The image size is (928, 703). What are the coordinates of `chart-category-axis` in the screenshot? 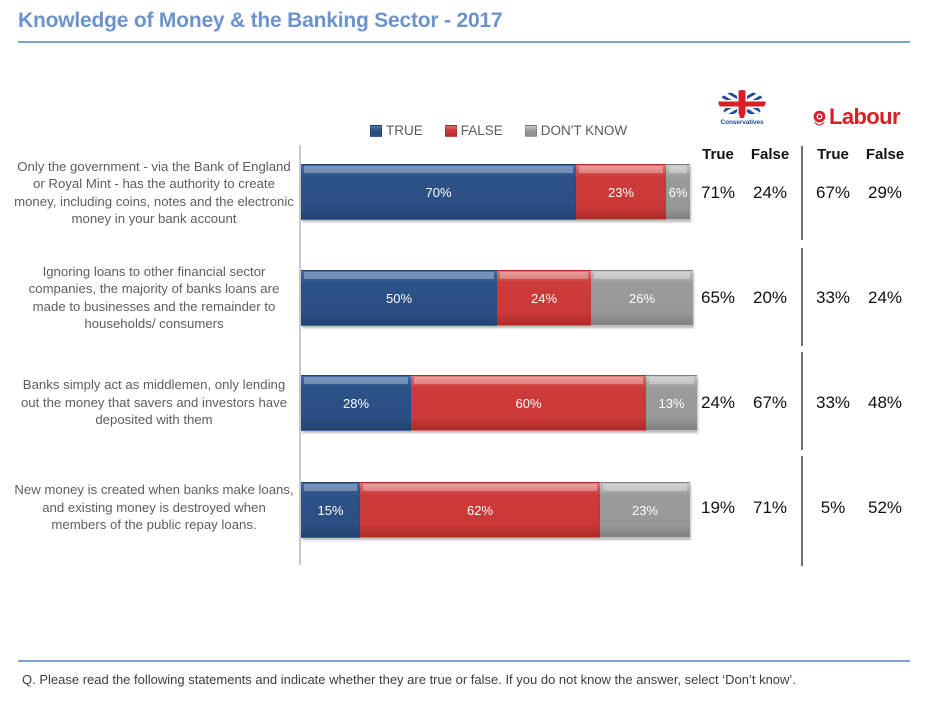 It's located at (300, 355).